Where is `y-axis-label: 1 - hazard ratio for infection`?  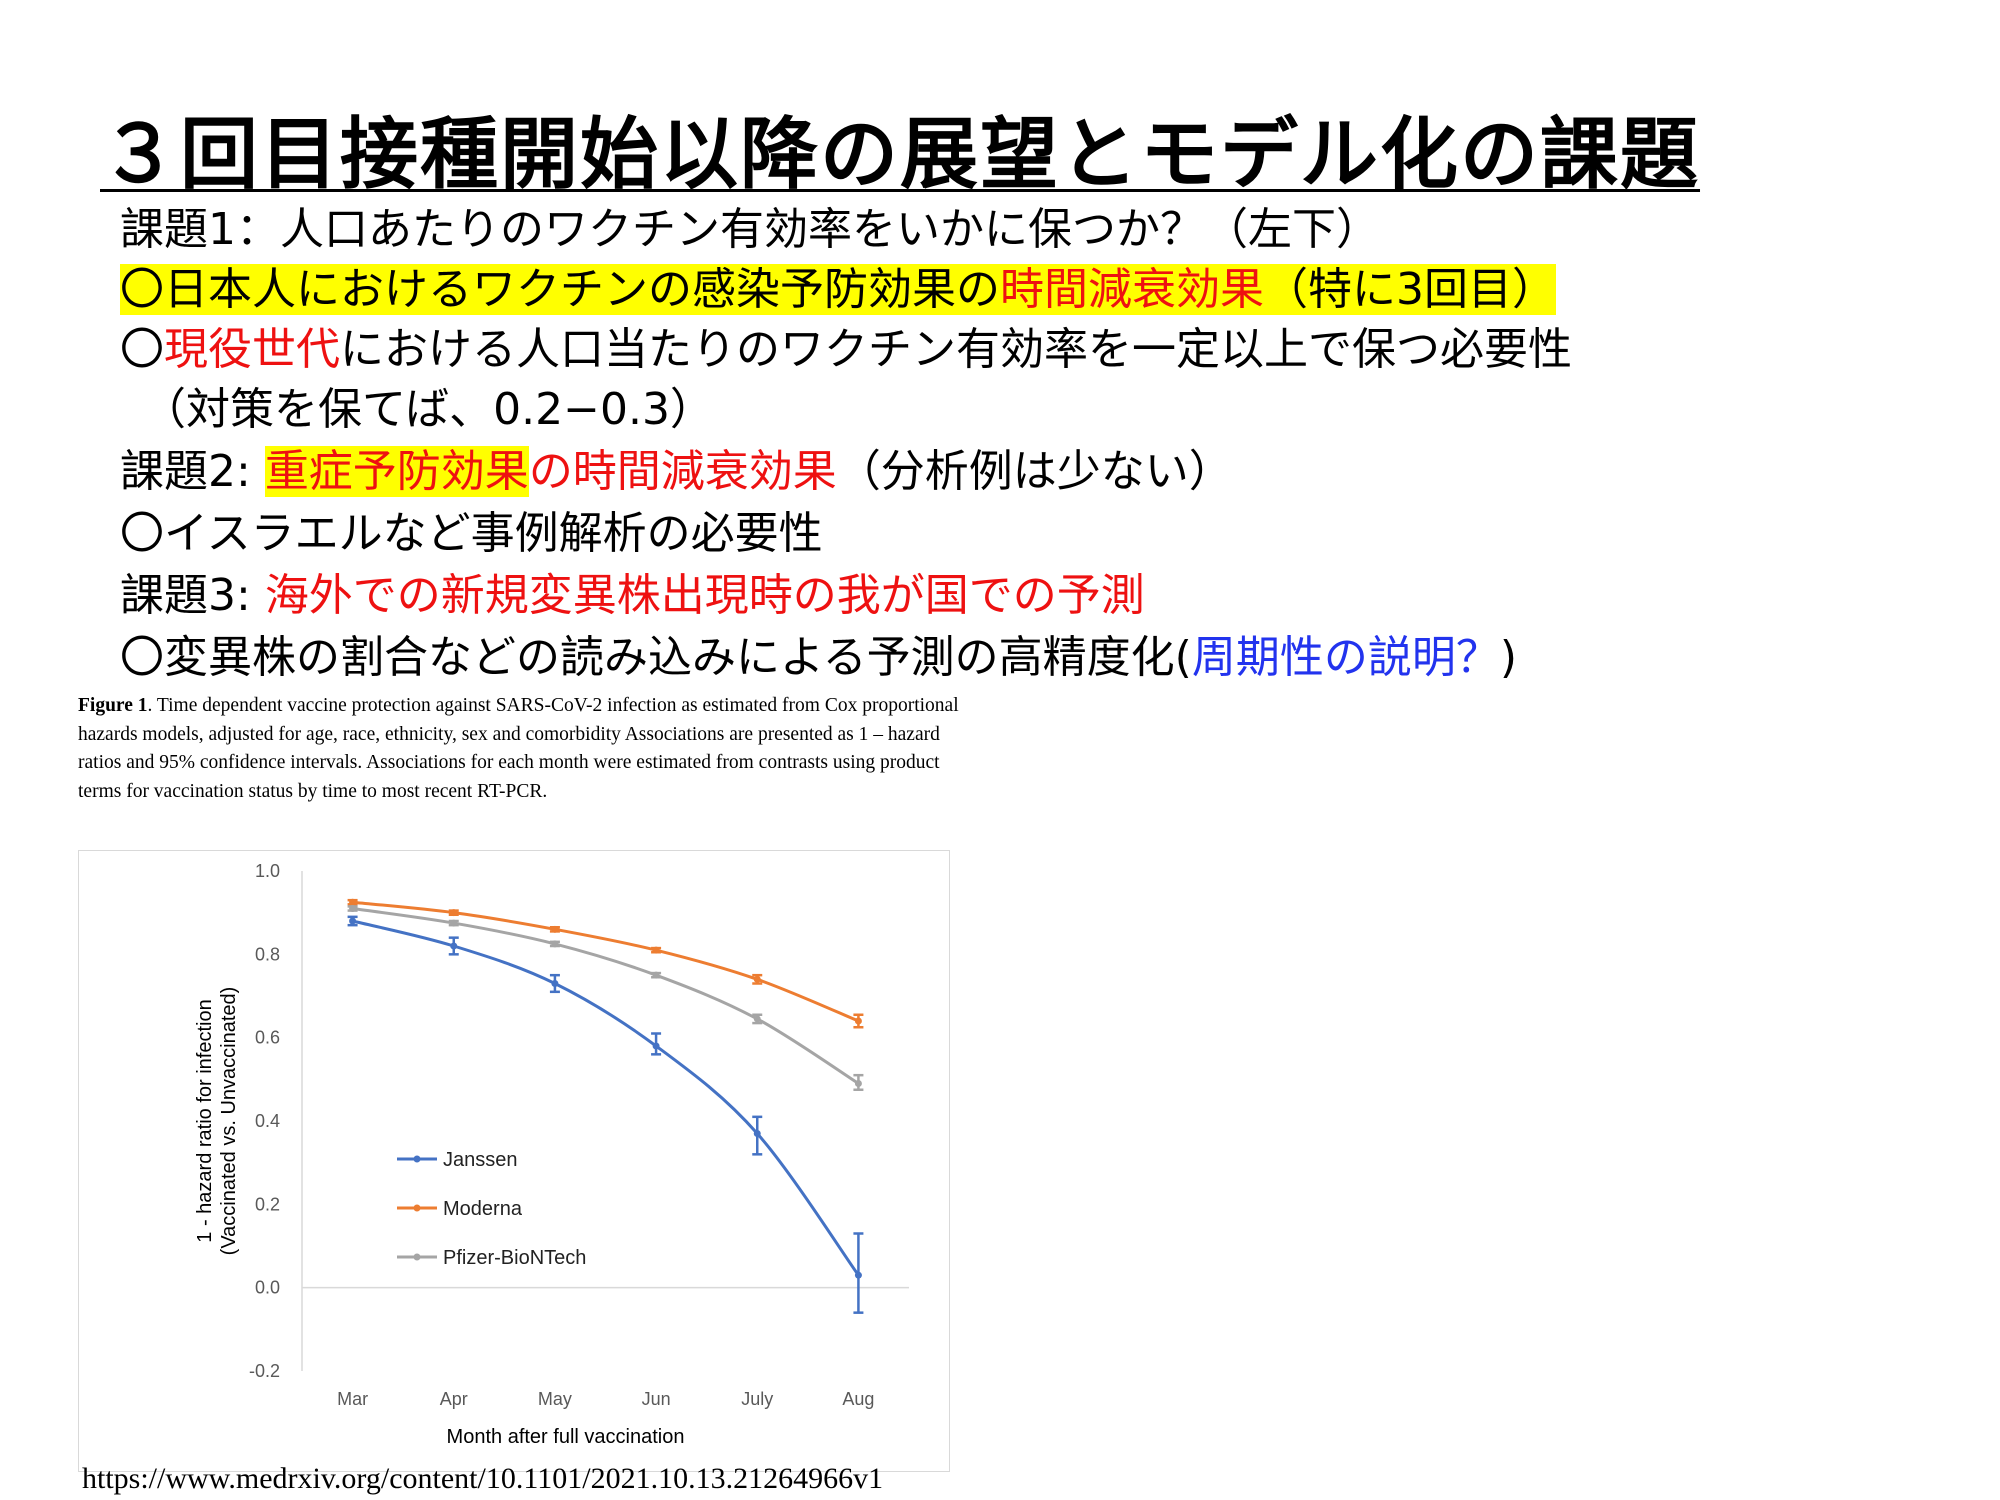 y-axis-label: 1 - hazard ratio for infection is located at coordinates (205, 1120).